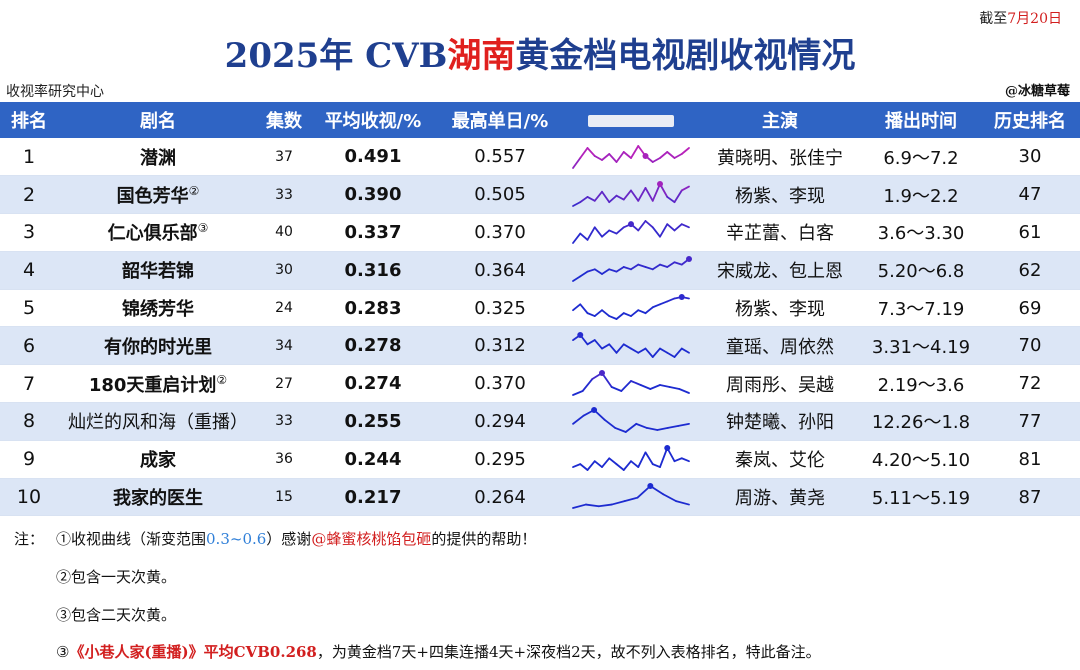  I want to click on average-cell-text: 0.283, so click(373, 308).